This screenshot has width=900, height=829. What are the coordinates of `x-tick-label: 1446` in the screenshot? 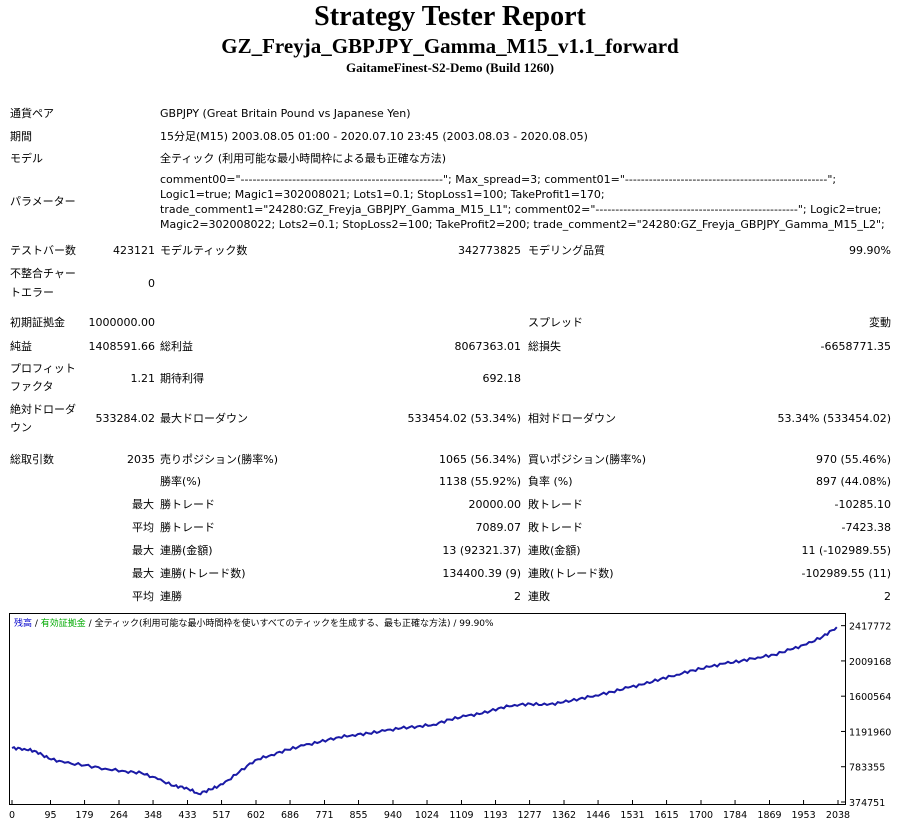 It's located at (598, 815).